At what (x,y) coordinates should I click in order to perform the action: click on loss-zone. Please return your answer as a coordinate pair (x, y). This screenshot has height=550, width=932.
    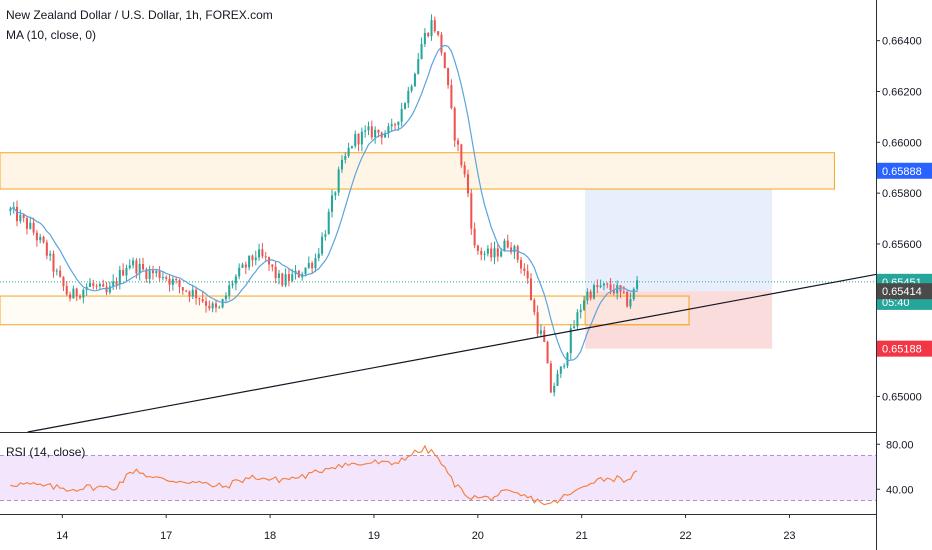
    Looking at the image, I should click on (679, 320).